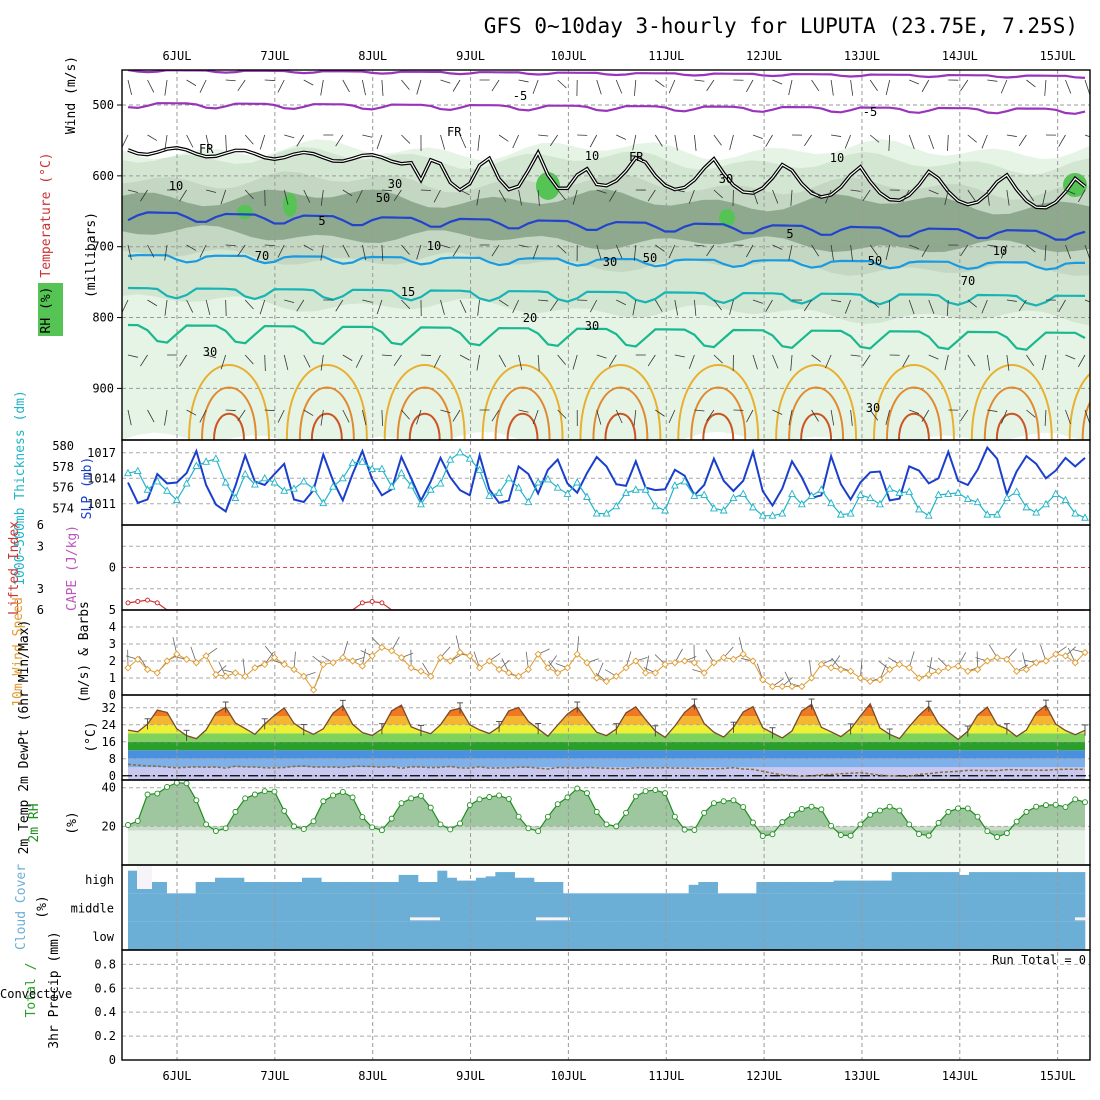 This screenshot has height=1100, width=1100. Describe the element at coordinates (636, 157) in the screenshot. I see `freezing-level-label: FR` at that location.